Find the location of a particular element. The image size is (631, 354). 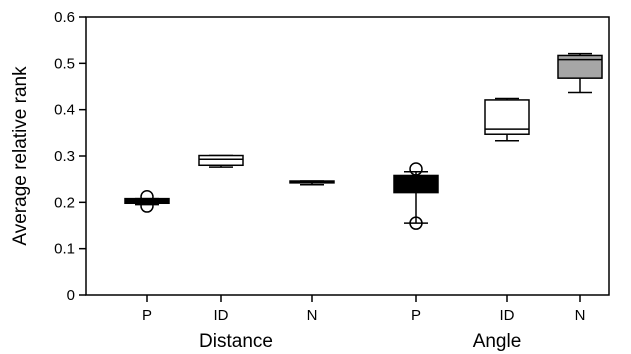

x-axis: P ID N Distance P ID N Angle is located at coordinates (363, 323).